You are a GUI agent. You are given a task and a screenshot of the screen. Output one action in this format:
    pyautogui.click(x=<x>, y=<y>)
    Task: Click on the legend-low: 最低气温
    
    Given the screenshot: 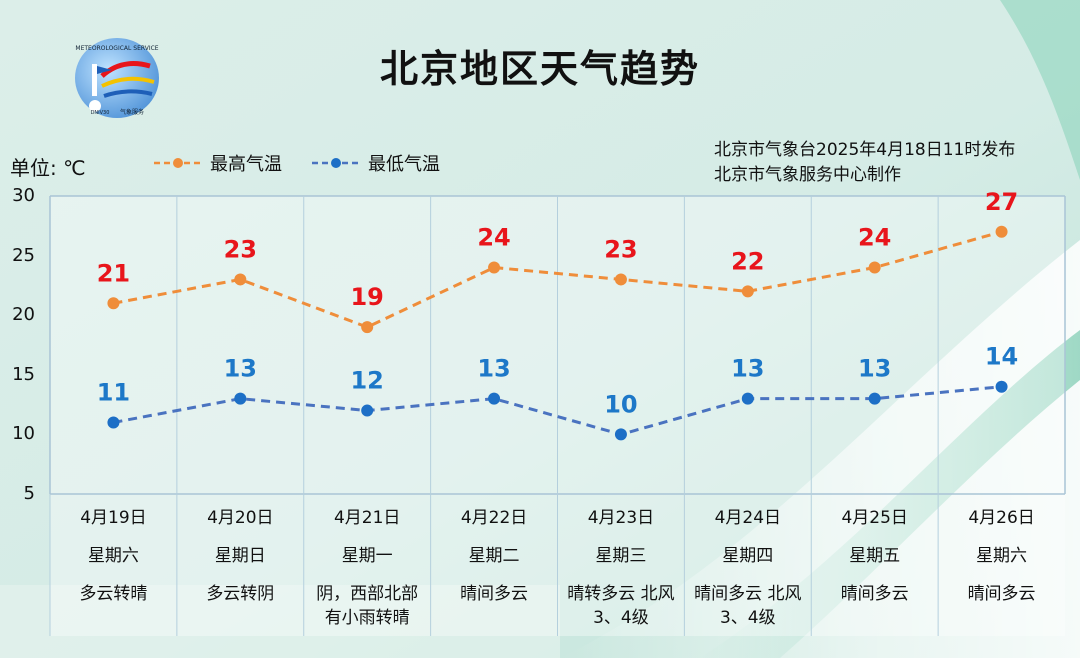 What is the action you would take?
    pyautogui.click(x=375, y=163)
    